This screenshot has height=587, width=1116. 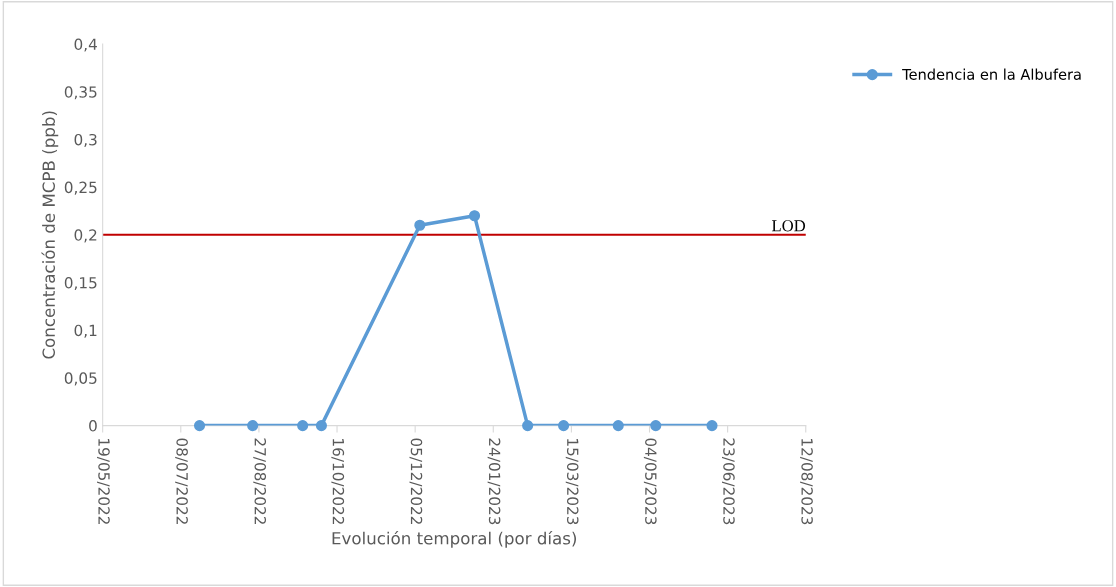 I want to click on x-tick-label: 23/06/2023, so click(x=728, y=481).